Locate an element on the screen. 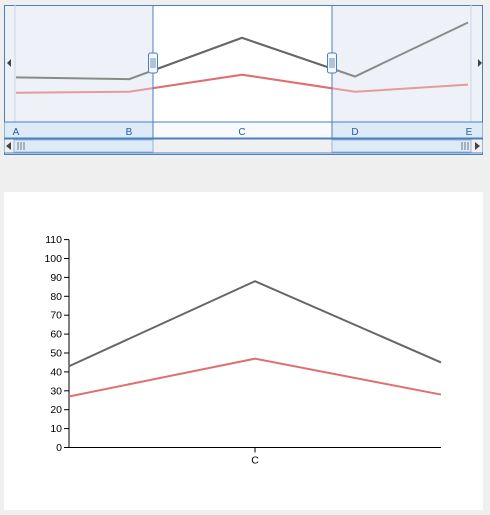  y-tick-label: 20 is located at coordinates (56, 410).